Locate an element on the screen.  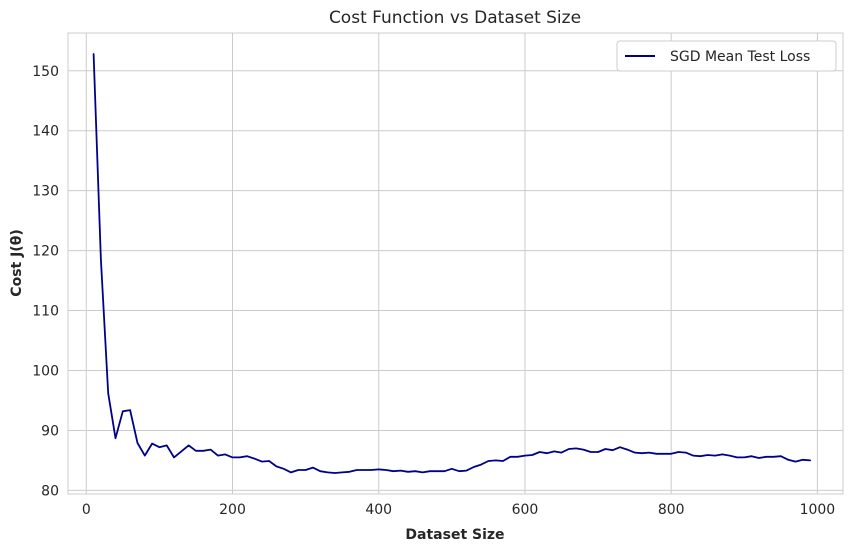
y-tick-label: 110 is located at coordinates (45, 312).